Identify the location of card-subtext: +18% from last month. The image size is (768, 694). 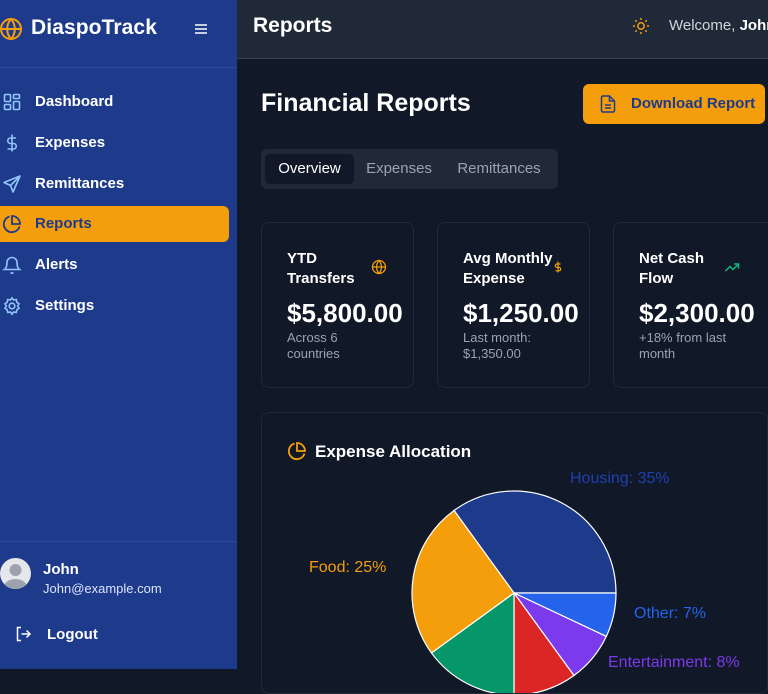
(683, 345).